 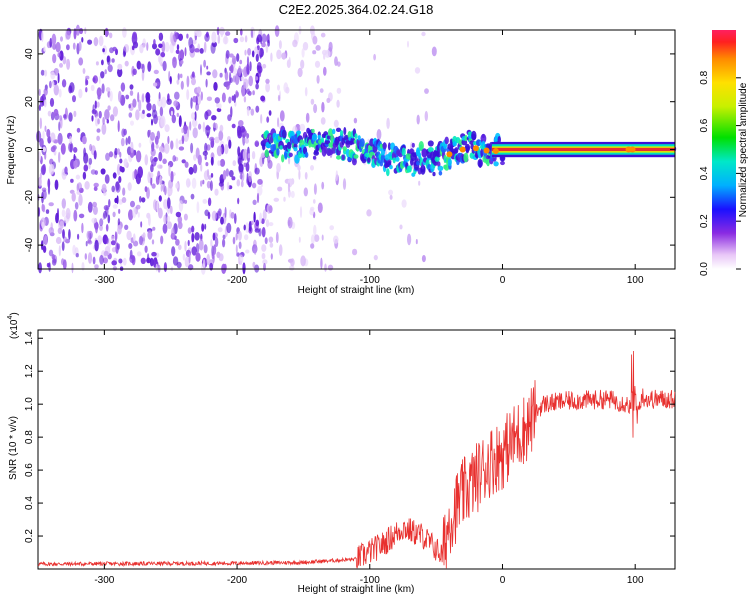 What do you see at coordinates (632, 149) in the screenshot?
I see `ridge-peak` at bounding box center [632, 149].